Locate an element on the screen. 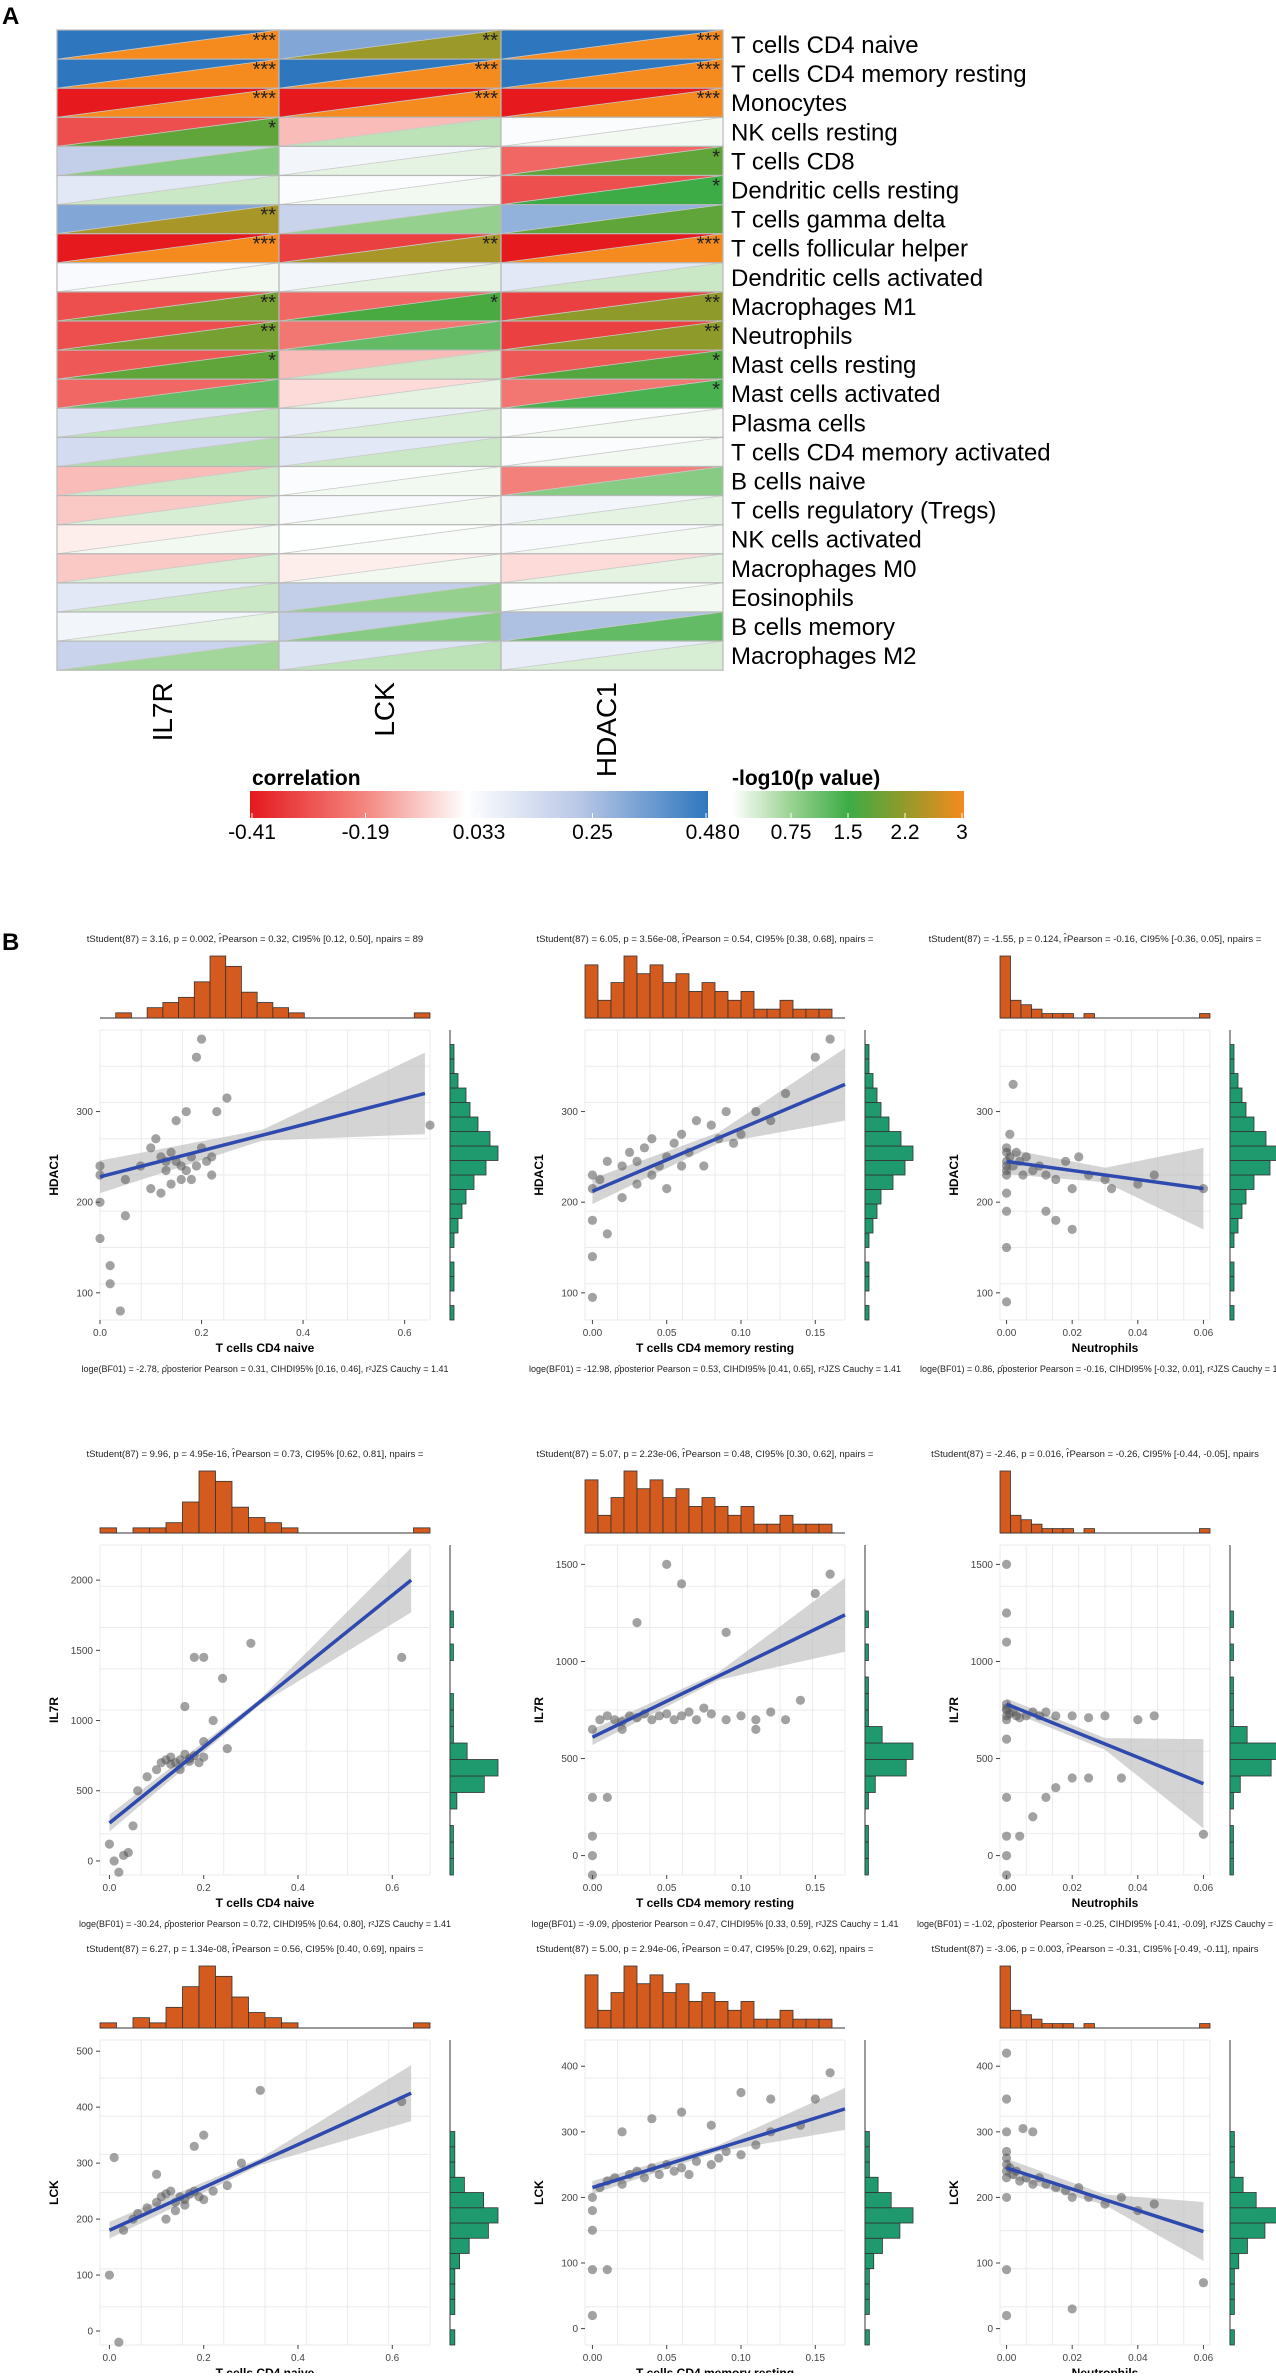 The width and height of the screenshot is (1276, 2378). column-label-hdac1: HDAC1 is located at coordinates (606, 729).